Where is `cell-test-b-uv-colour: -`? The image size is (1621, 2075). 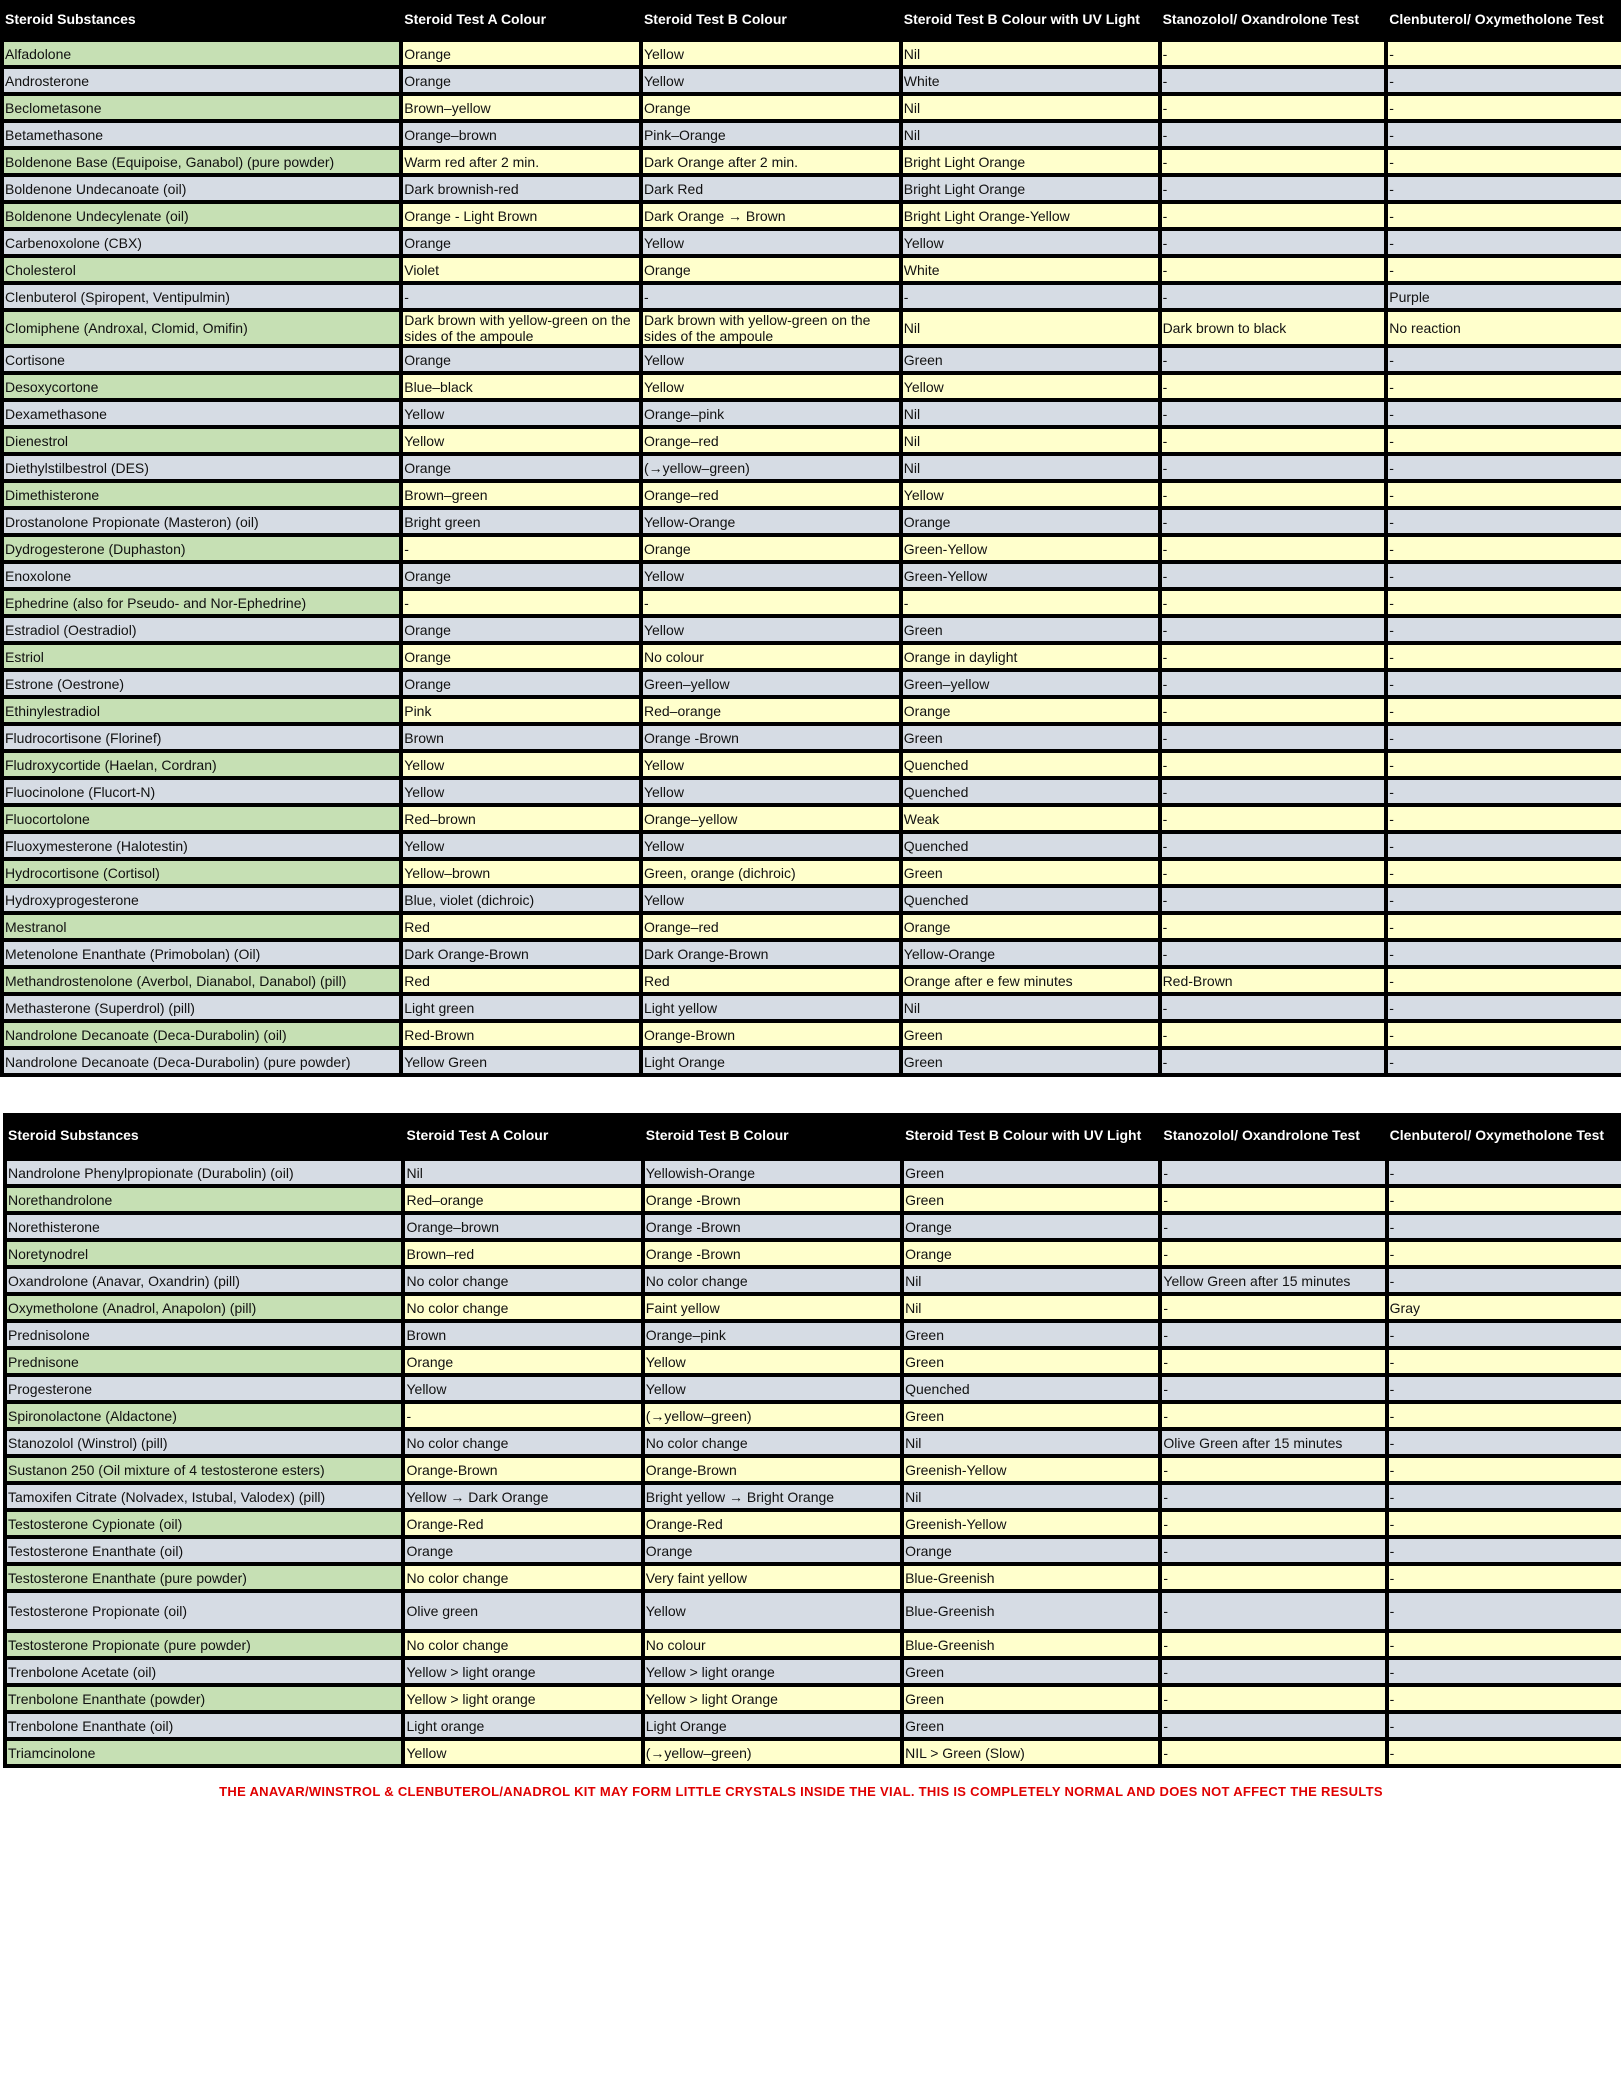
cell-test-b-uv-colour: - is located at coordinates (1030, 602).